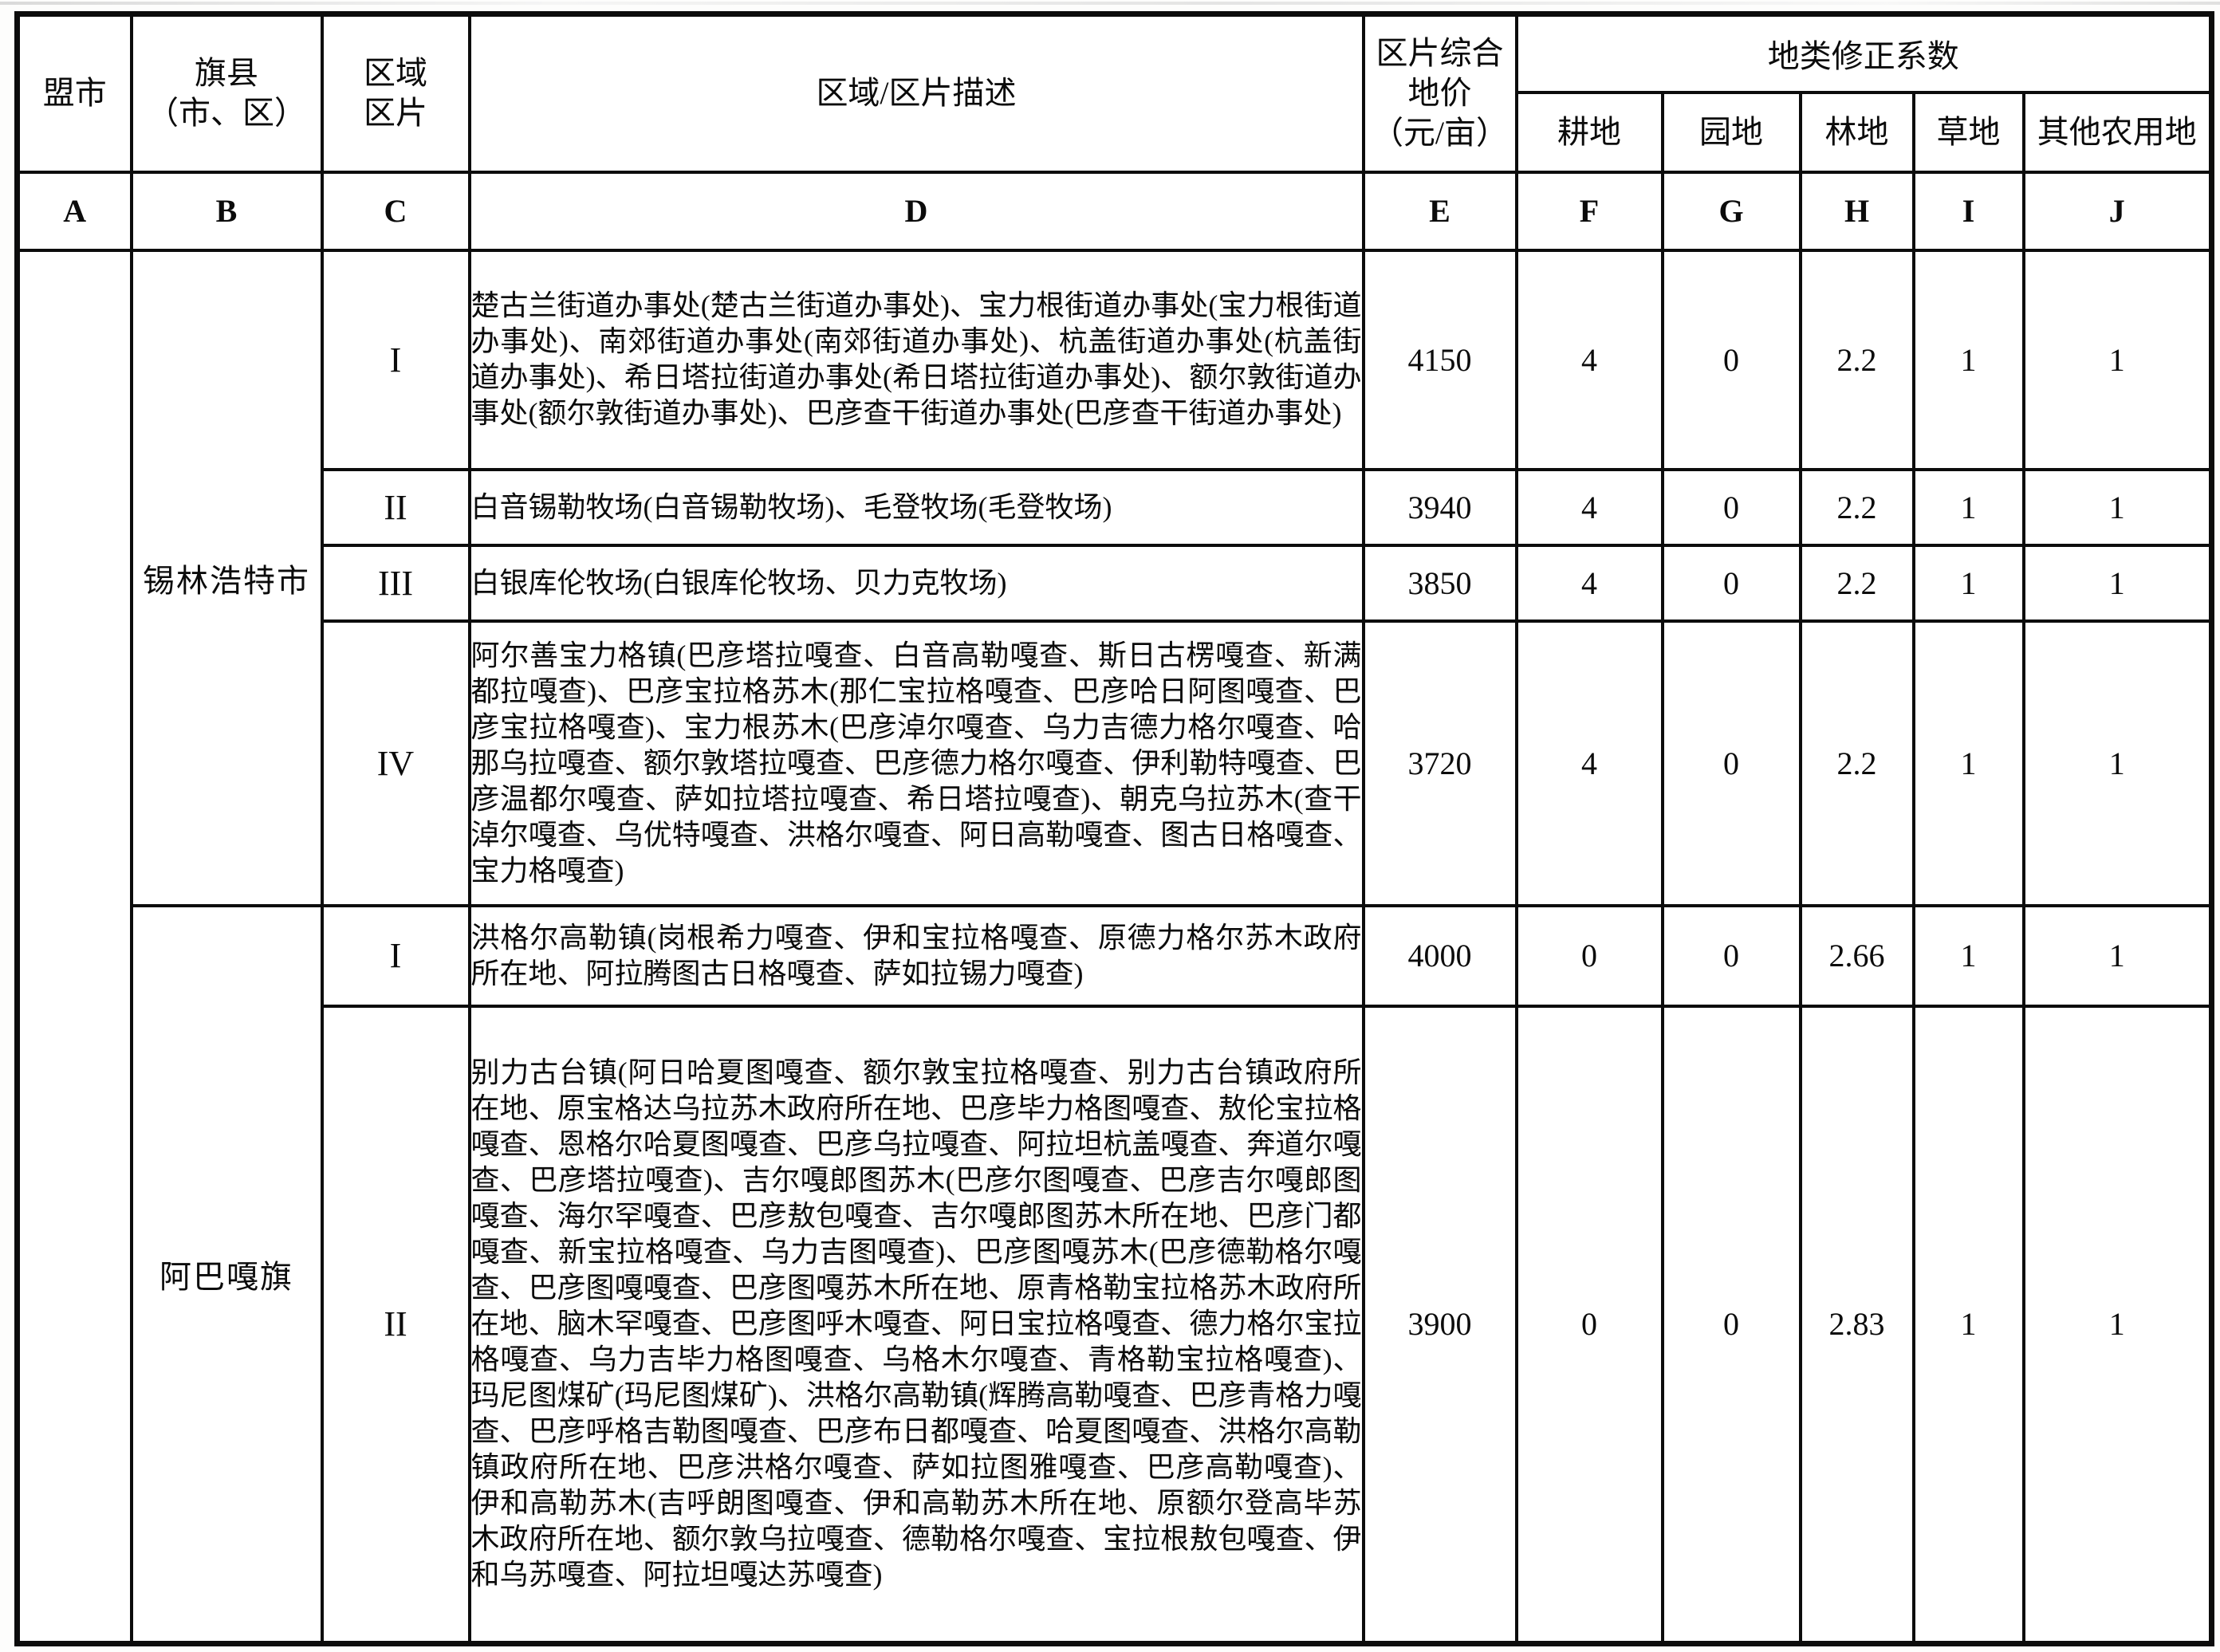  Describe the element at coordinates (1856, 955) in the screenshot. I see `coeff-forest-cell: 2.66` at that location.